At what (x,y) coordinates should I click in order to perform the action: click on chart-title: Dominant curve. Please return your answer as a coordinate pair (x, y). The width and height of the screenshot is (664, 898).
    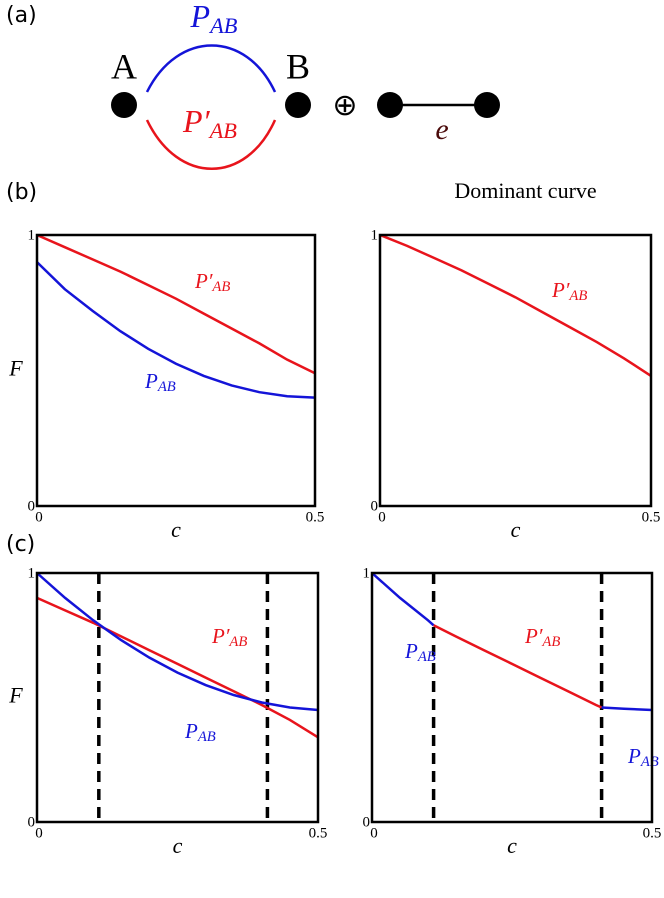
    Looking at the image, I should click on (525, 190).